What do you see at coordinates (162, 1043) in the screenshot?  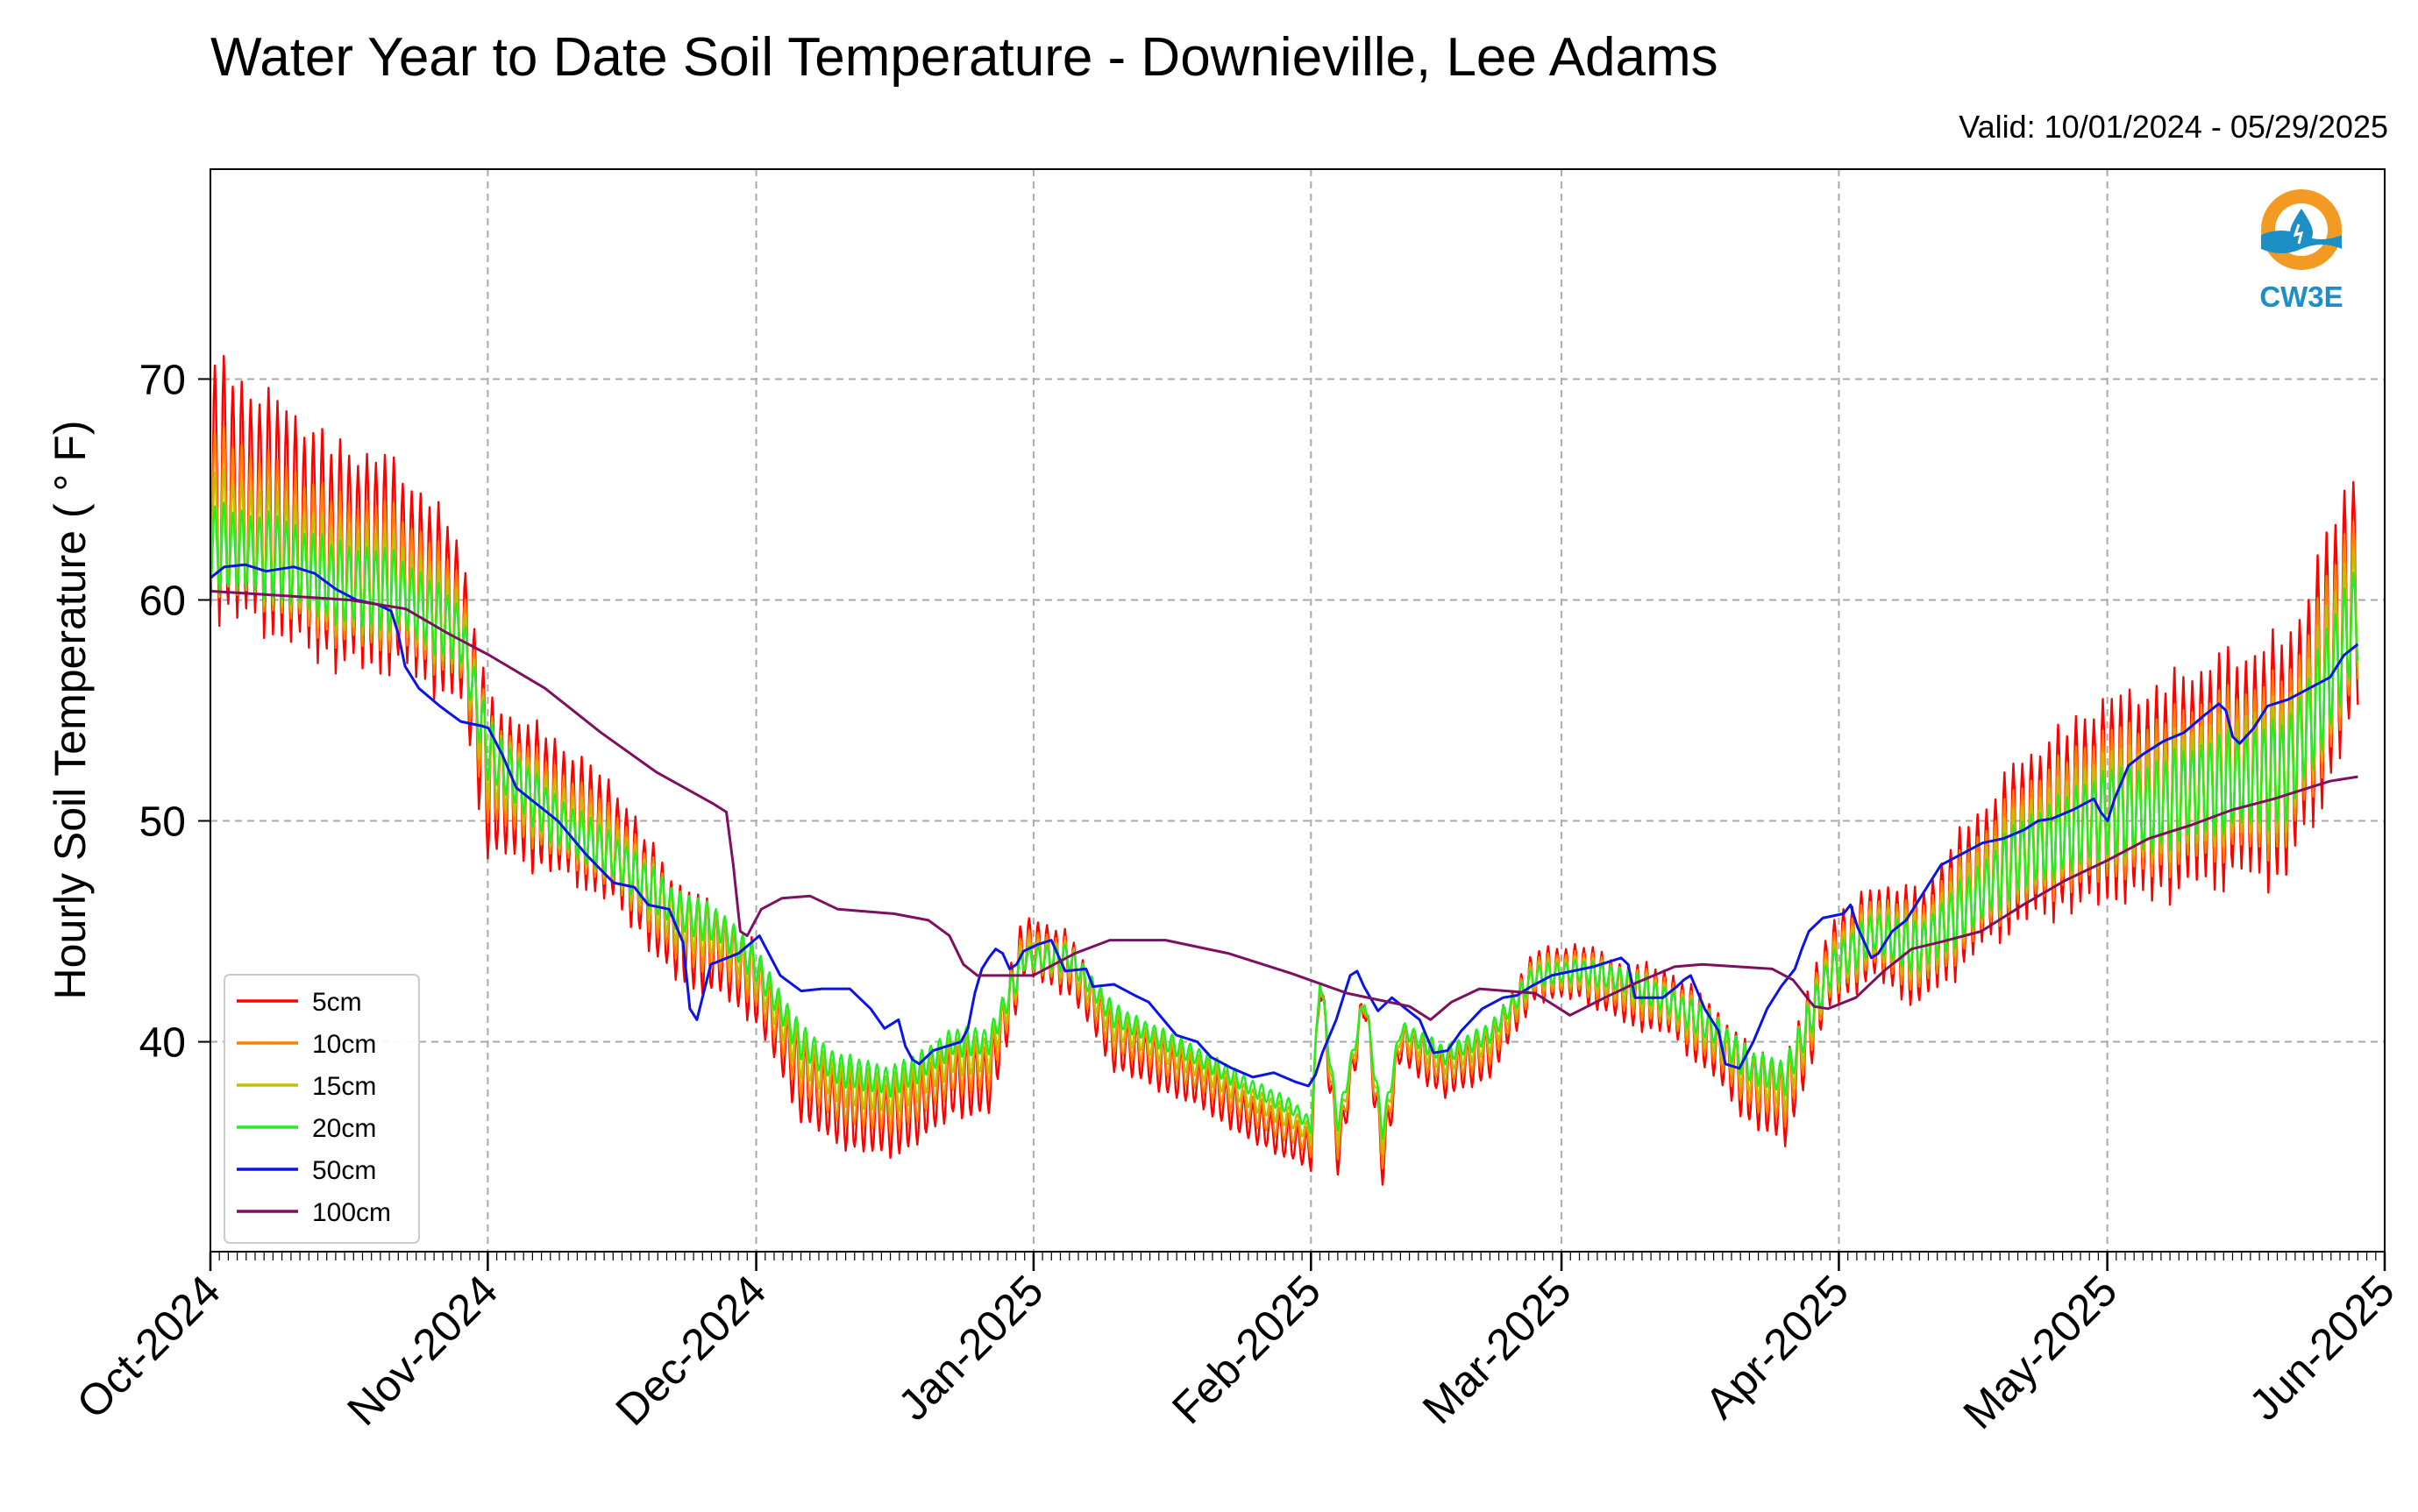 I see `y-tick-label: 40` at bounding box center [162, 1043].